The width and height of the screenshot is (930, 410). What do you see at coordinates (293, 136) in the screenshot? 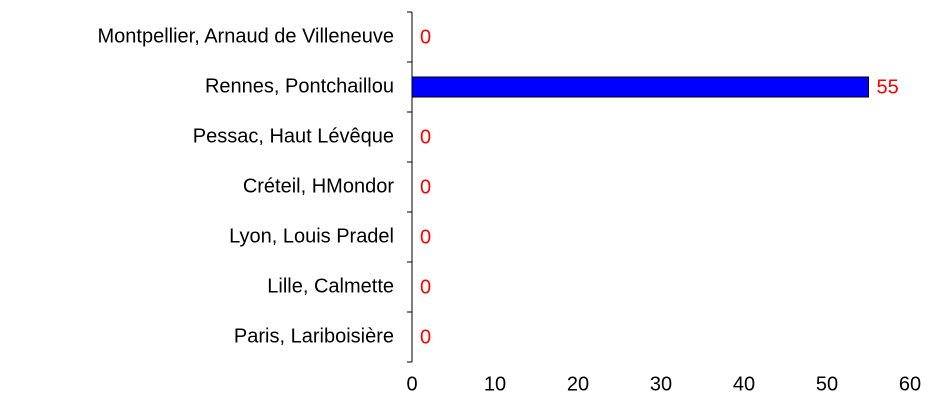
I see `y-tick-label: Pessac, Haut Lévêque` at bounding box center [293, 136].